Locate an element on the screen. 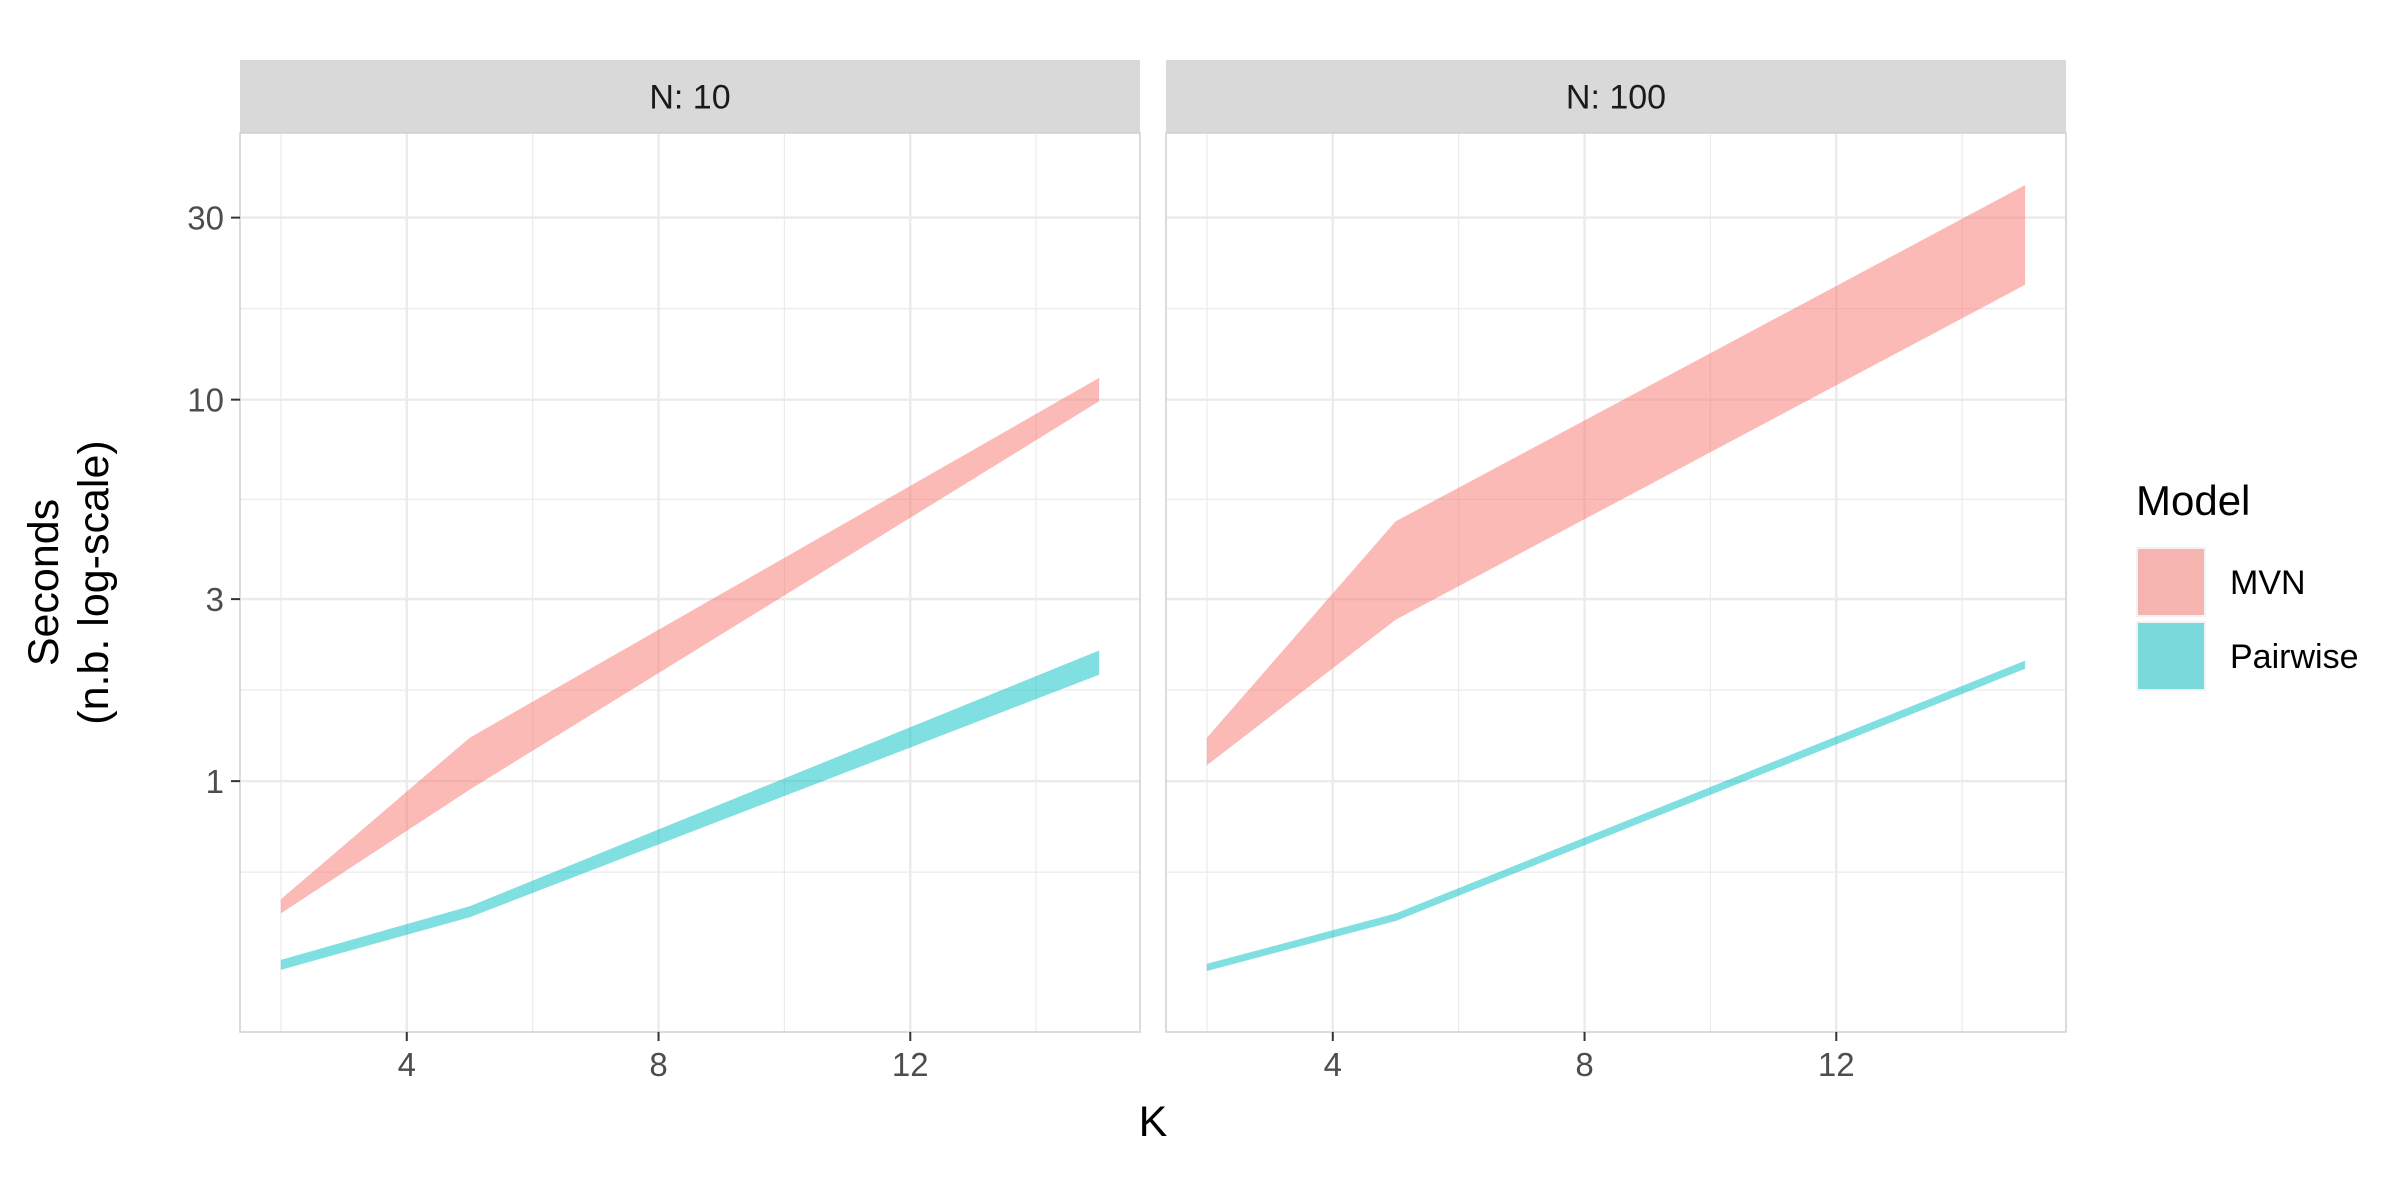 This screenshot has width=2400, height=1200. y-tick-label: 1 is located at coordinates (215, 781).